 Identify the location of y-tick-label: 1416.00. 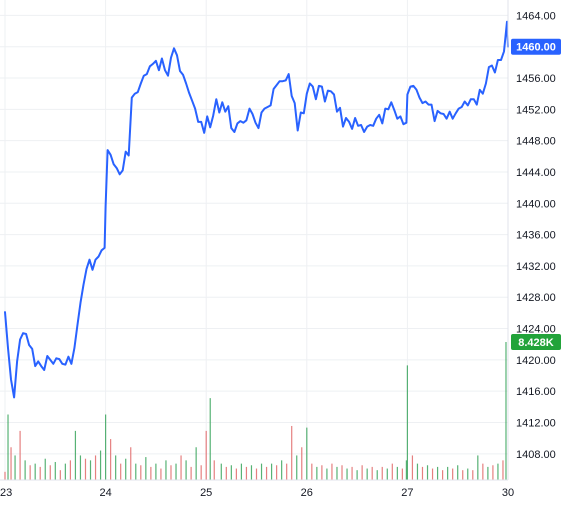
(536, 392).